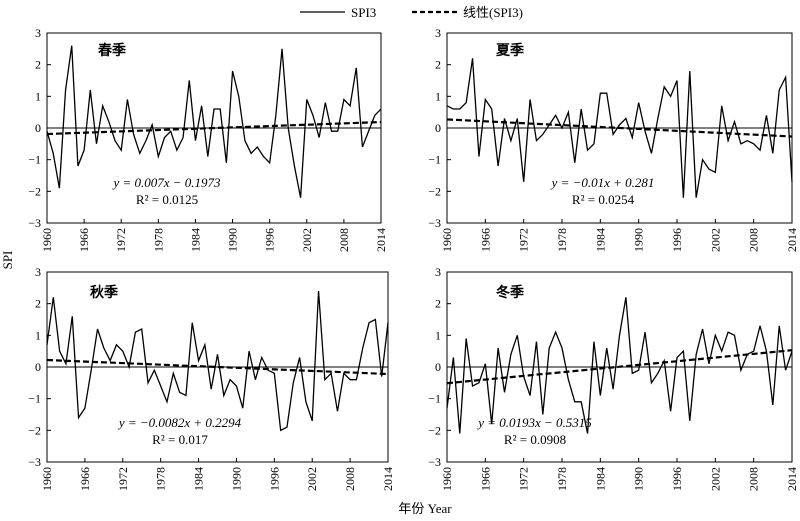 The image size is (800, 521). Describe the element at coordinates (166, 182) in the screenshot. I see `trend-equation: y = 0.007x − 0.1973` at that location.